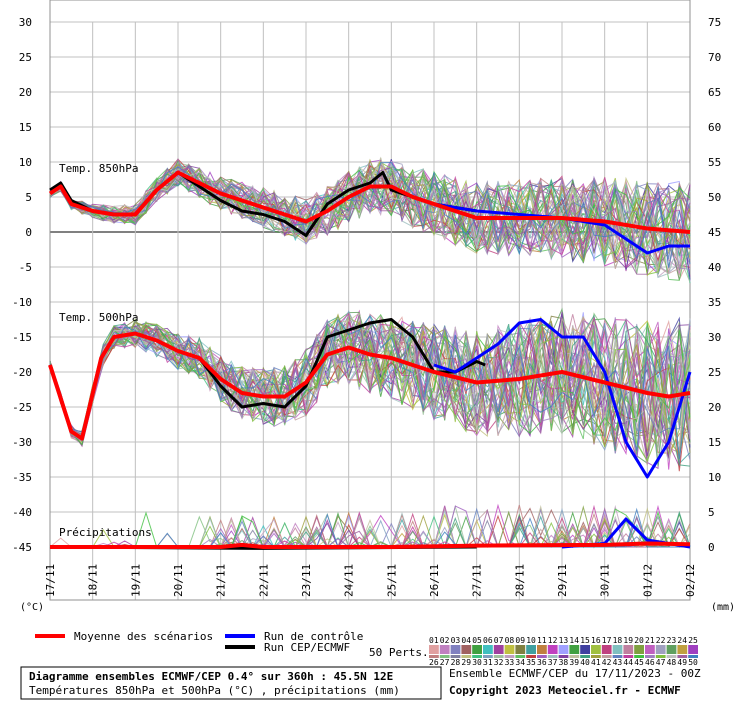 Image resolution: width=740 pixels, height=705 pixels. I want to click on pert-number: 26, so click(434, 662).